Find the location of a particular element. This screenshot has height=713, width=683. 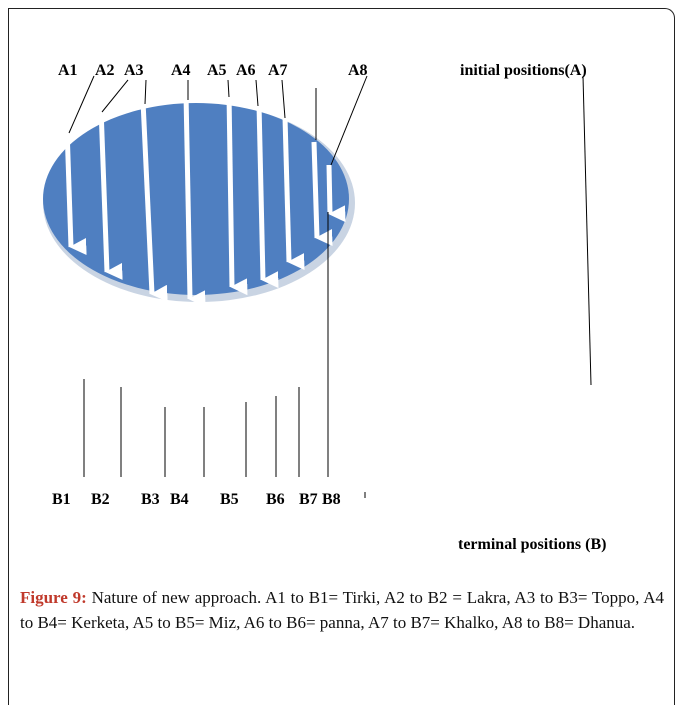

label-a7: A7 is located at coordinates (278, 70).